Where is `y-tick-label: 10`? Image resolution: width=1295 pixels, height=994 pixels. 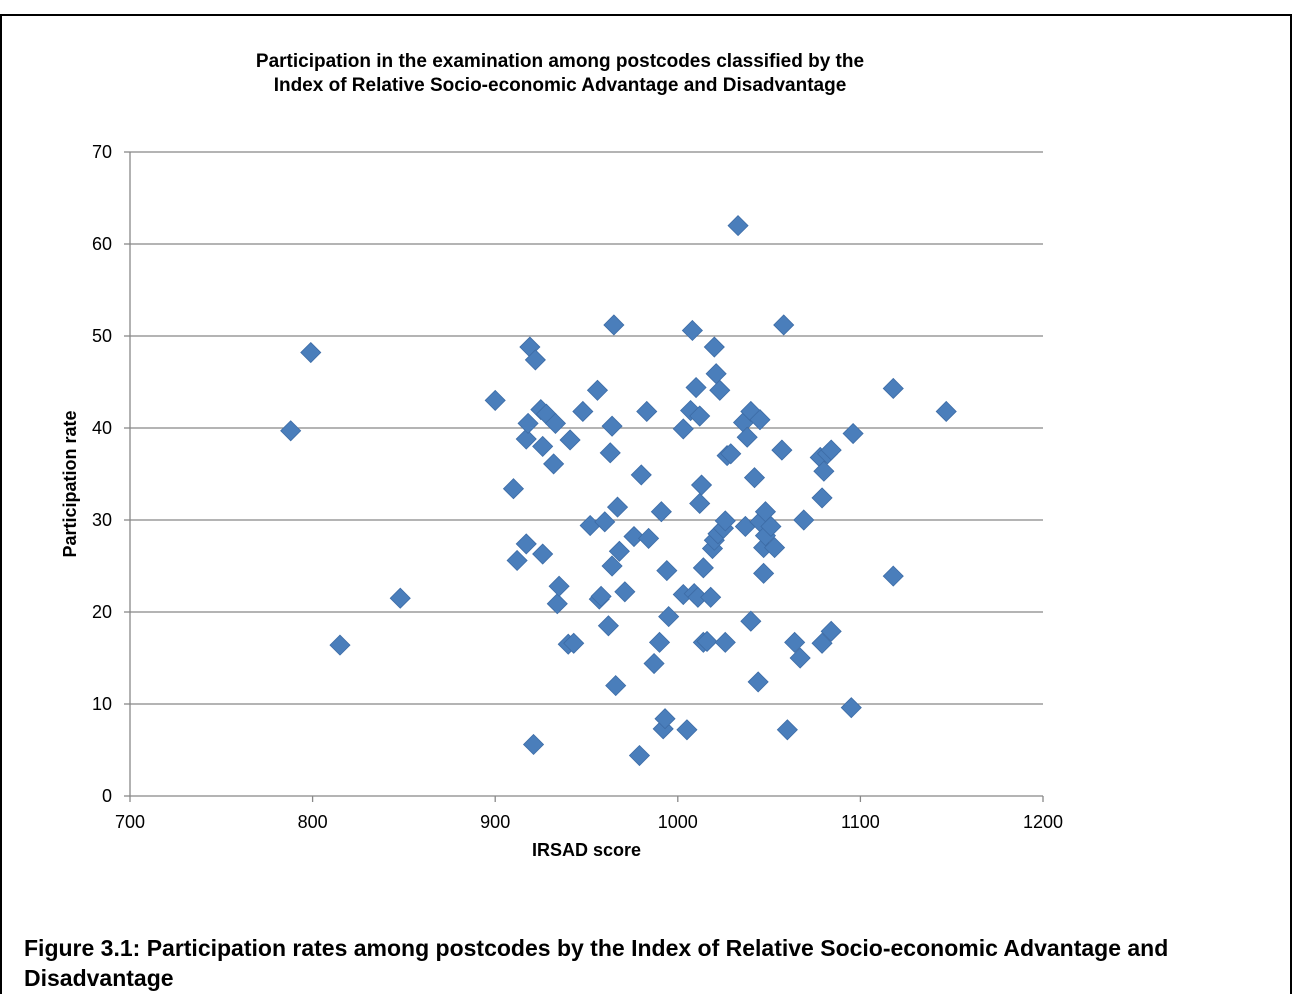
y-tick-label: 10 is located at coordinates (102, 704).